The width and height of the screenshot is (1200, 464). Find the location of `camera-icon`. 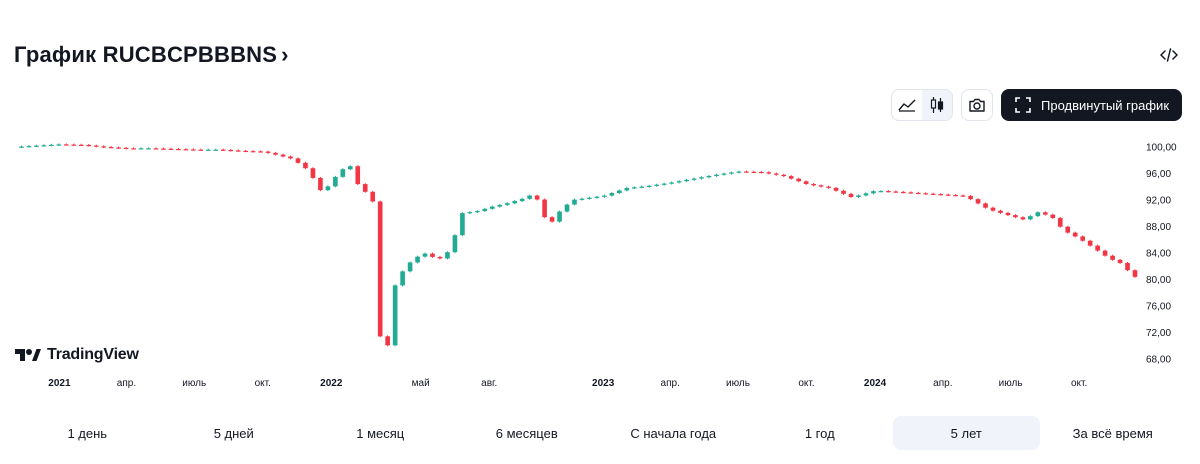

camera-icon is located at coordinates (977, 105).